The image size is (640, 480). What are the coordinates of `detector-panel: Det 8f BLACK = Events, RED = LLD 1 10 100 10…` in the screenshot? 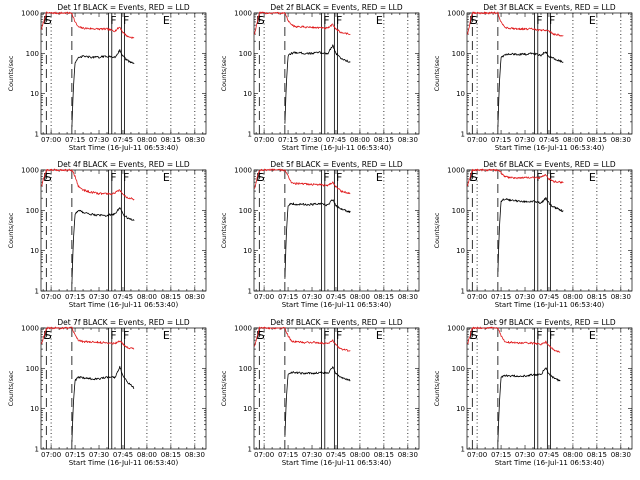 It's located at (320, 392).